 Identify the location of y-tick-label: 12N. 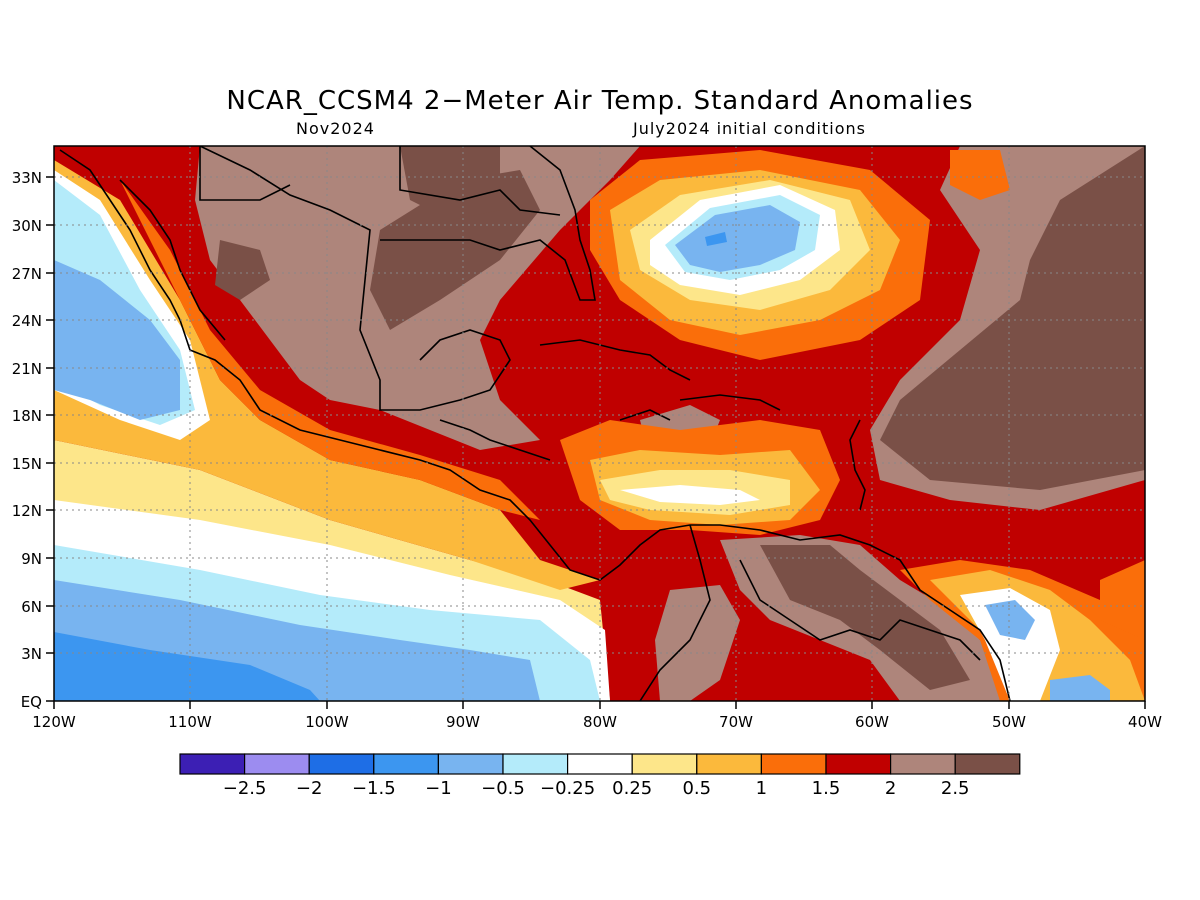
(27, 511).